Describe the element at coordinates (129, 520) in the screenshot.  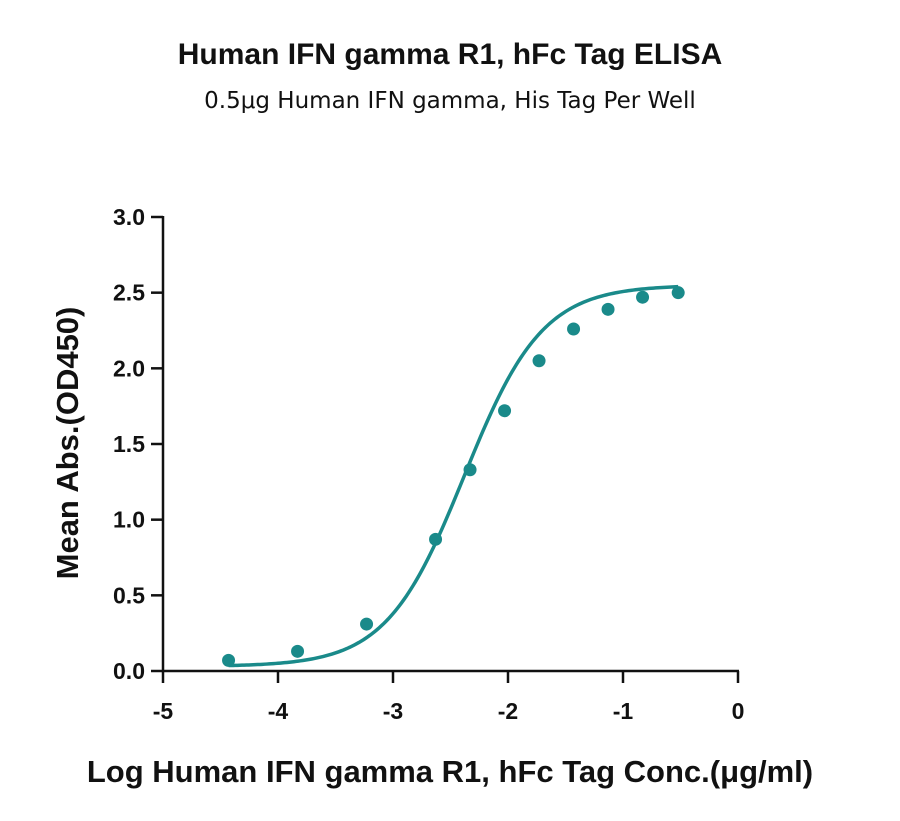
I see `y-tick-label: 1.0` at that location.